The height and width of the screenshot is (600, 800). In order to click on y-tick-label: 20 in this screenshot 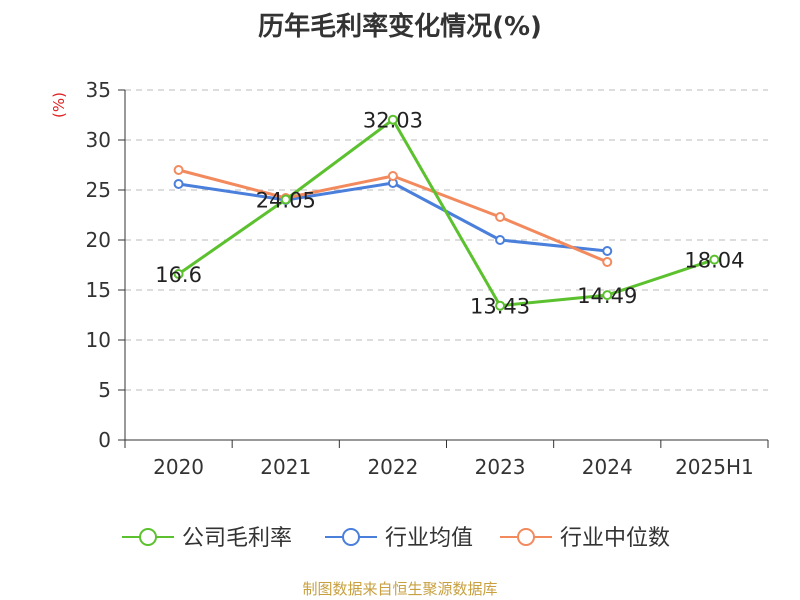, I will do `click(98, 240)`.